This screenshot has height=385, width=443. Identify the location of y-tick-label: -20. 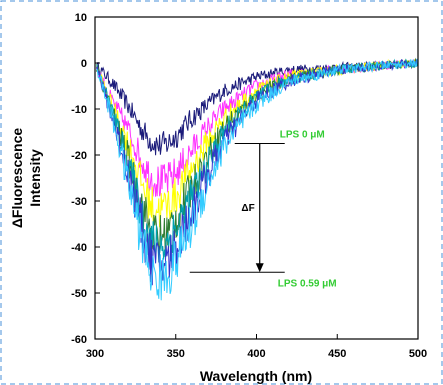
(79, 156).